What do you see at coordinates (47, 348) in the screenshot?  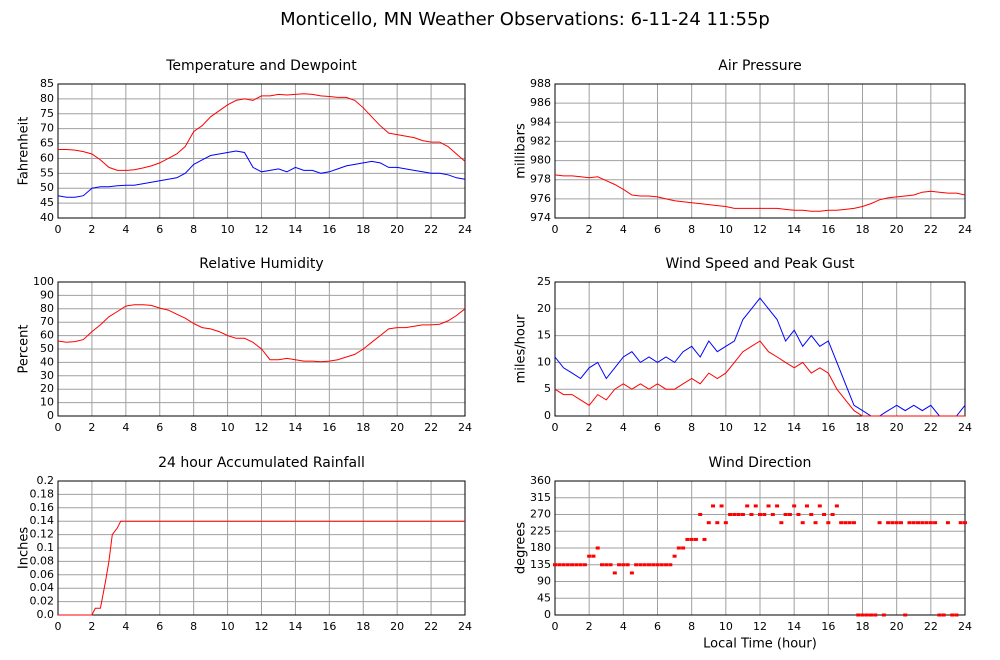 I see `y-tick-label: 50` at bounding box center [47, 348].